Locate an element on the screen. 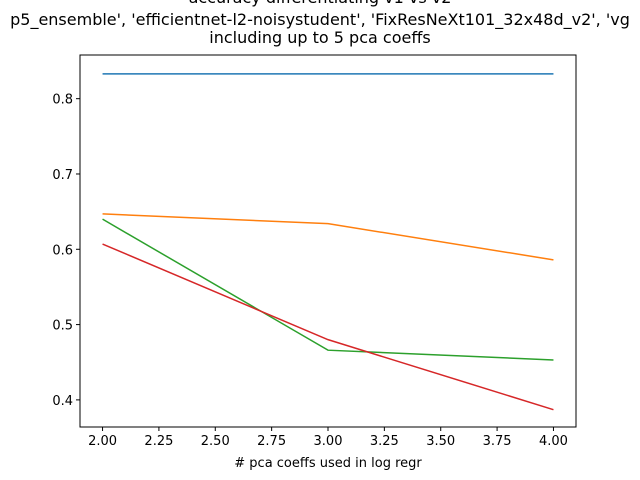 This screenshot has width=640, height=480. chart-title: accuracy differentiating v1 vs v2 is located at coordinates (320, 3).